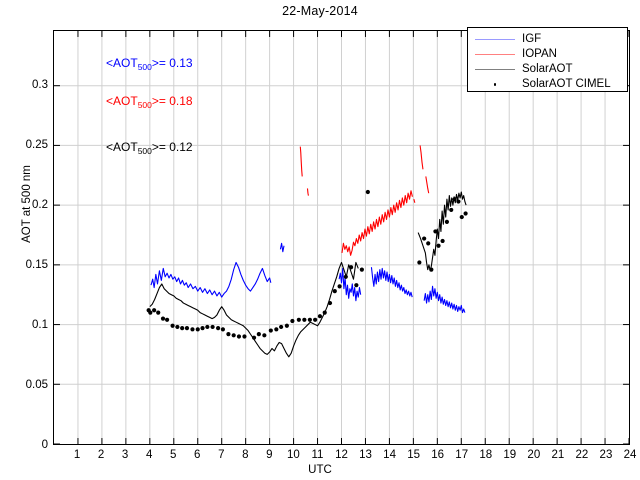  What do you see at coordinates (320, 470) in the screenshot?
I see `x-axis-title: UTC` at bounding box center [320, 470].